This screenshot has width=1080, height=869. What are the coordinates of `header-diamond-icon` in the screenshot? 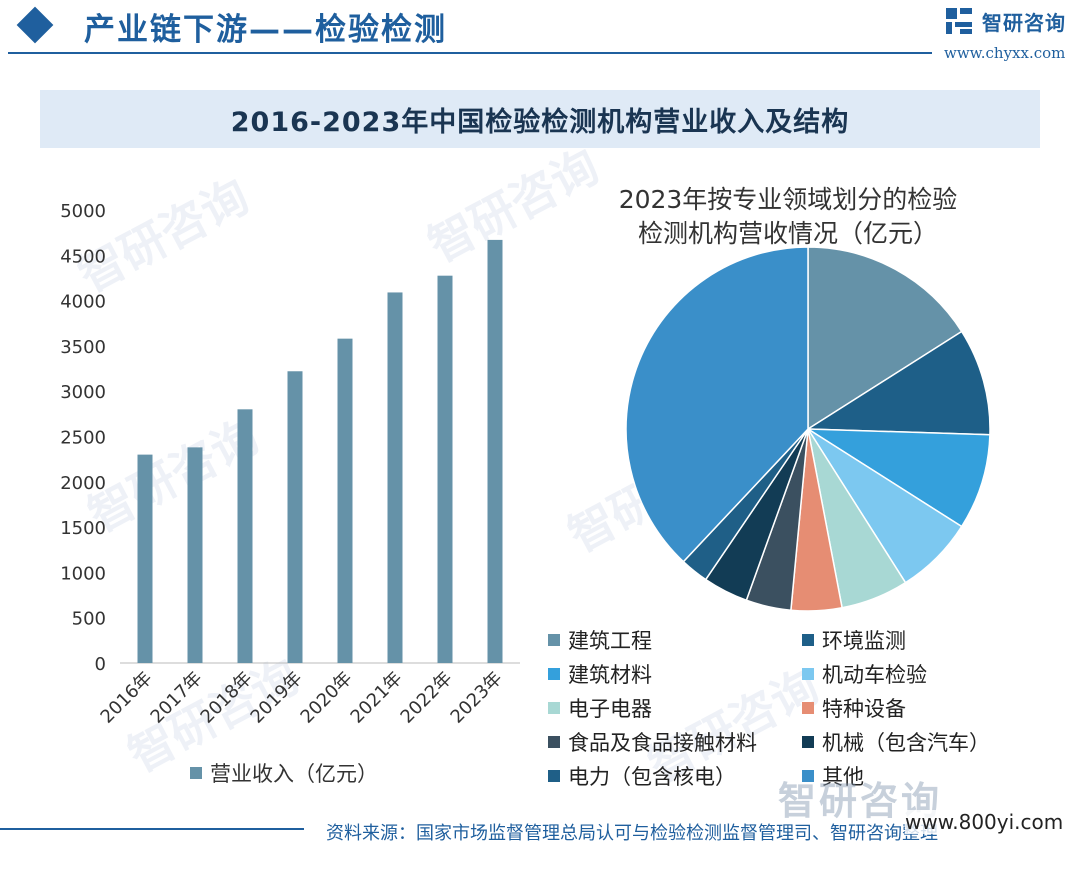 It's located at (35, 25).